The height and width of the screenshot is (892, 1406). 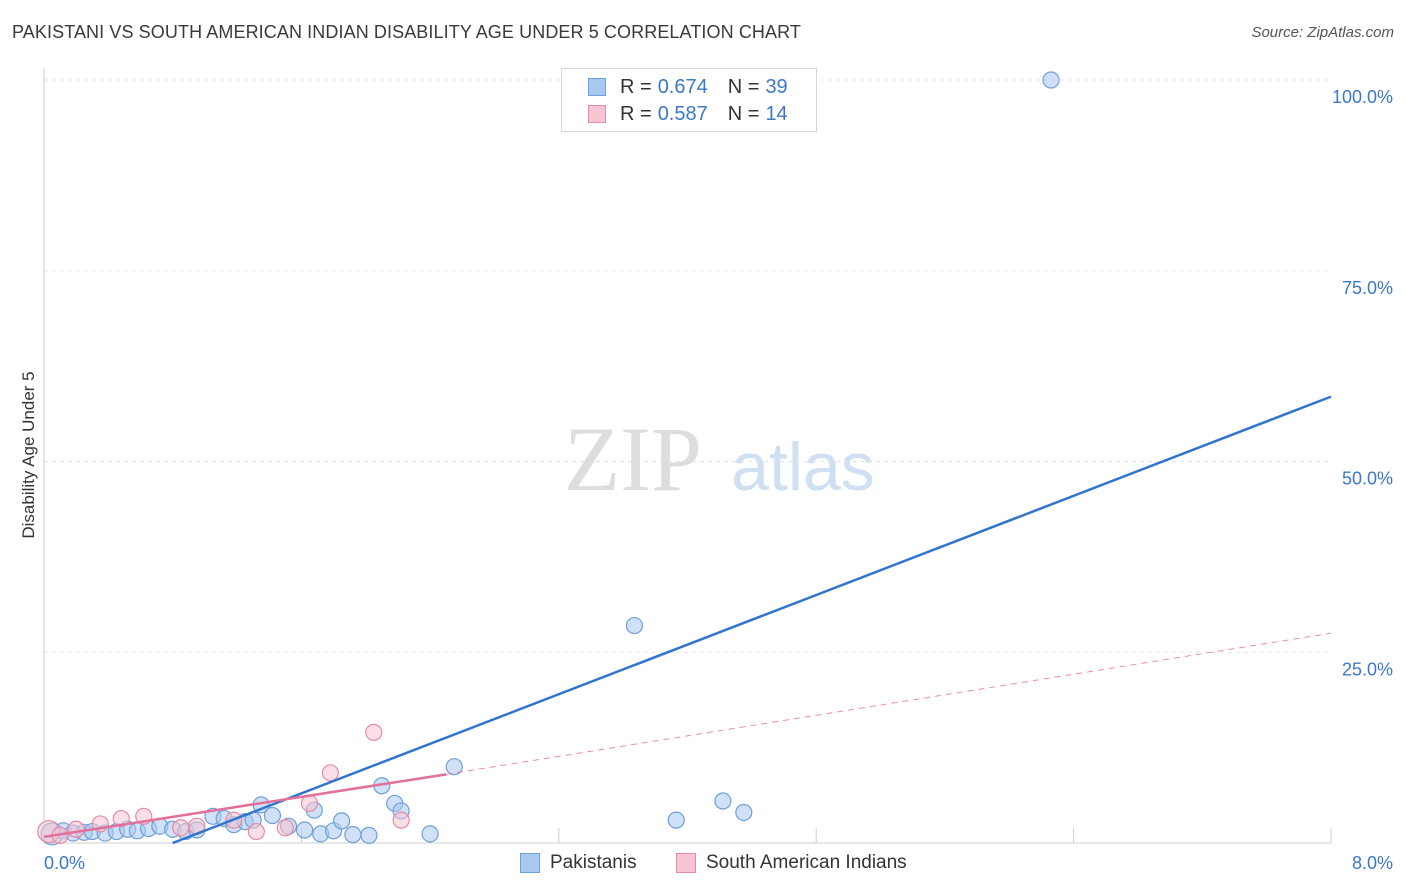 What do you see at coordinates (64, 863) in the screenshot?
I see `x-tick-label: 0.0%` at bounding box center [64, 863].